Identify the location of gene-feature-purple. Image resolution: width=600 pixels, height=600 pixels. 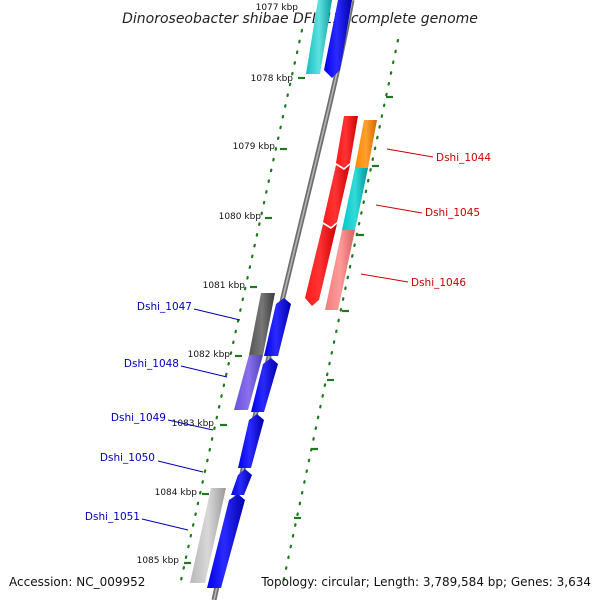
(248, 382).